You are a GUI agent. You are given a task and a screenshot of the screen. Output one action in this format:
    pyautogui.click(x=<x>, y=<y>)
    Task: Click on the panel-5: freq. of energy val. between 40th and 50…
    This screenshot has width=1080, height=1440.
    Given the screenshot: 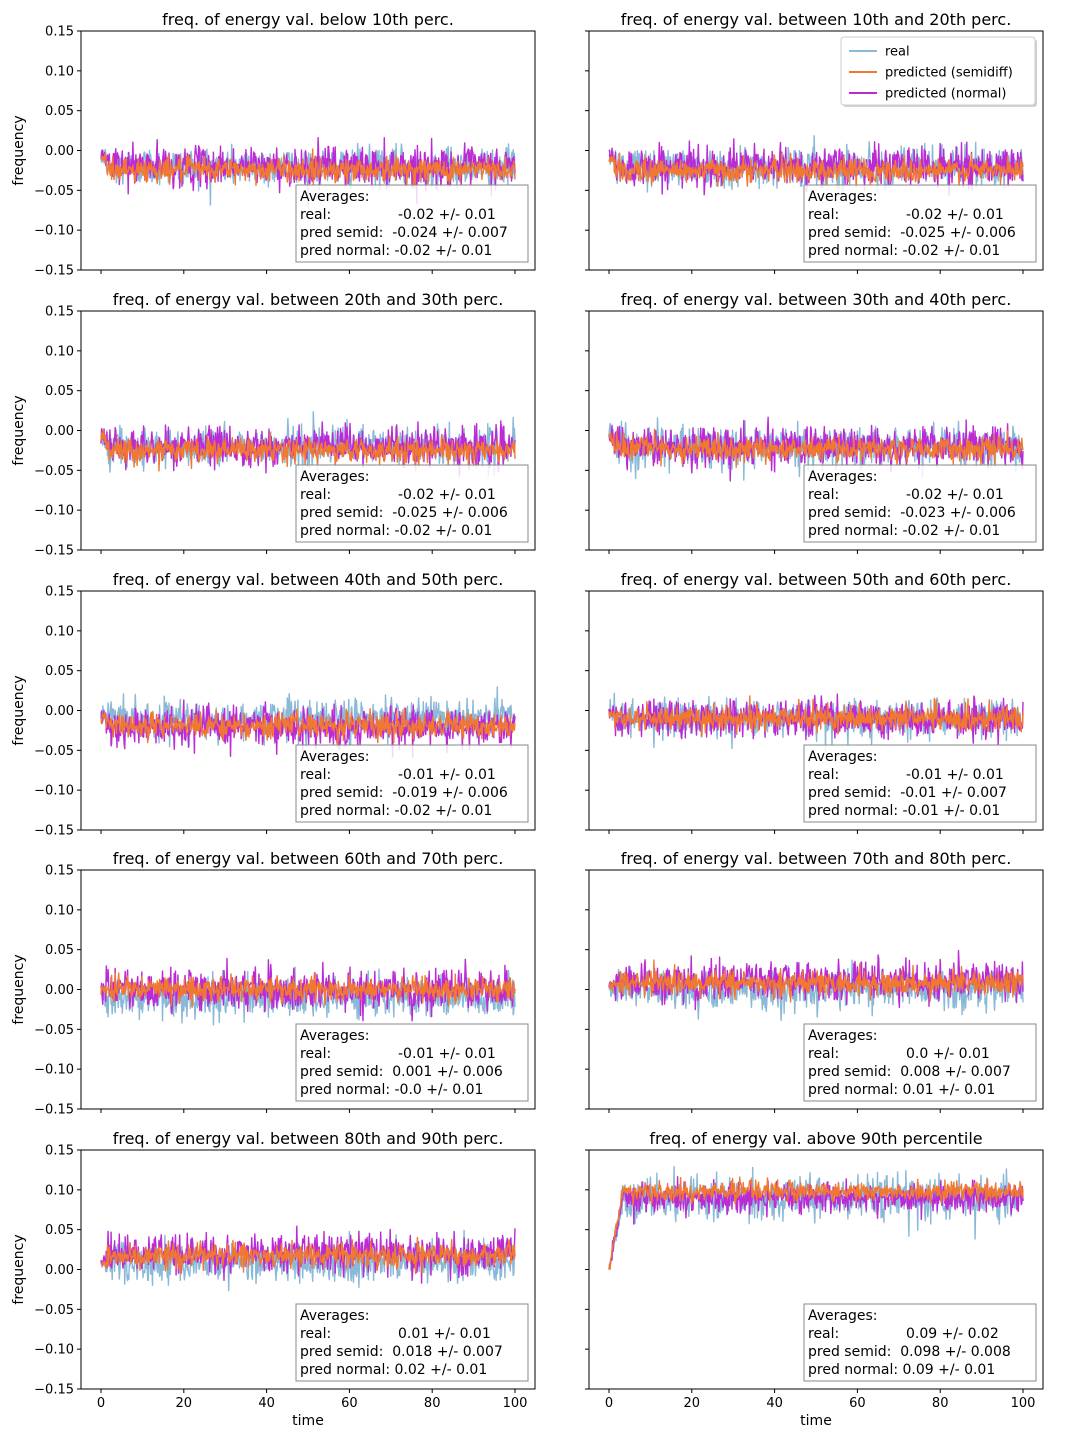 What is the action you would take?
    pyautogui.click(x=273, y=704)
    